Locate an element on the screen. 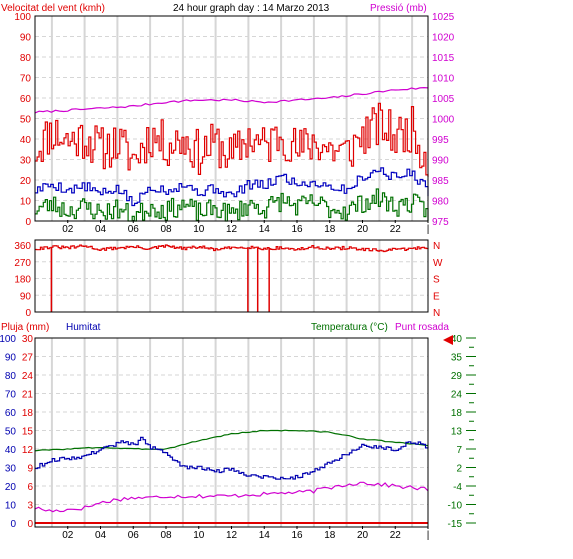 This screenshot has height=559, width=573. wind-average-line is located at coordinates (232, 187).